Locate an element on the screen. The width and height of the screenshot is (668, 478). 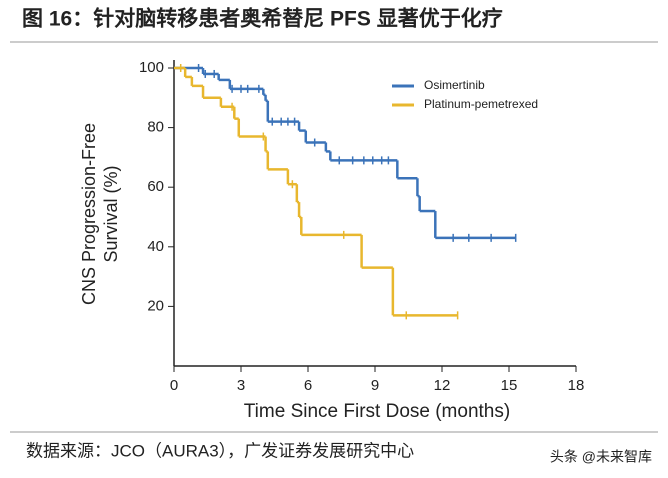
y-tick-label: 80 is located at coordinates (155, 127).